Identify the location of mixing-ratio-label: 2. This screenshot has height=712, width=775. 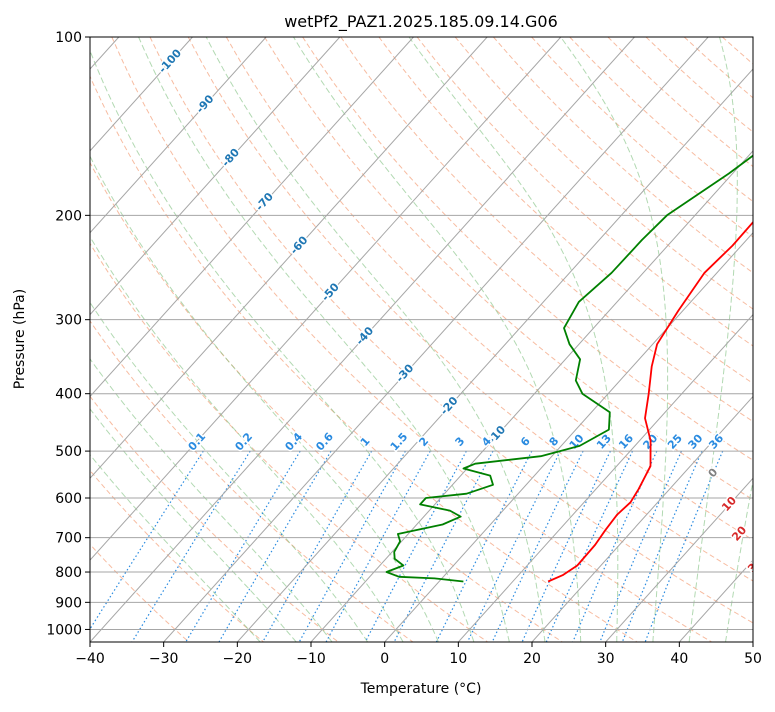
(423, 442).